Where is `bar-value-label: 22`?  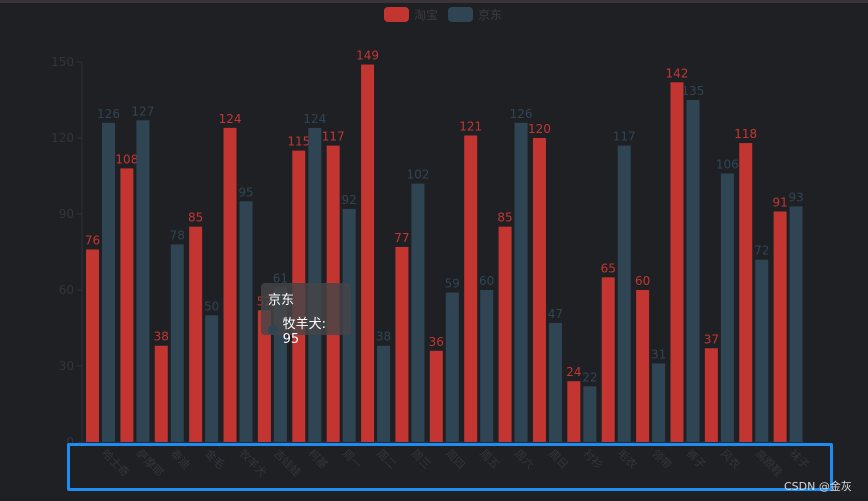 bar-value-label: 22 is located at coordinates (589, 377).